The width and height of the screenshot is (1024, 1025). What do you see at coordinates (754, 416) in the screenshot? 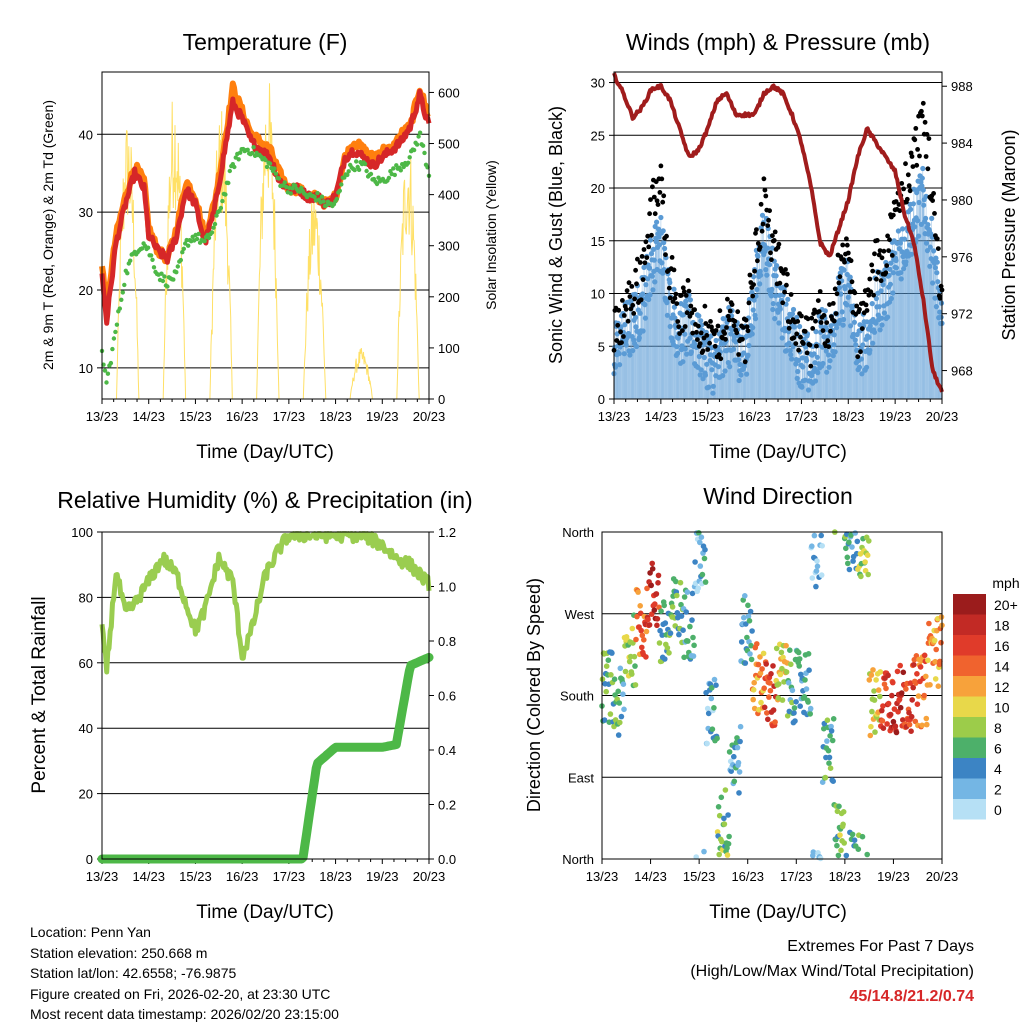
I see `x-tick-label: 16/23` at bounding box center [754, 416].